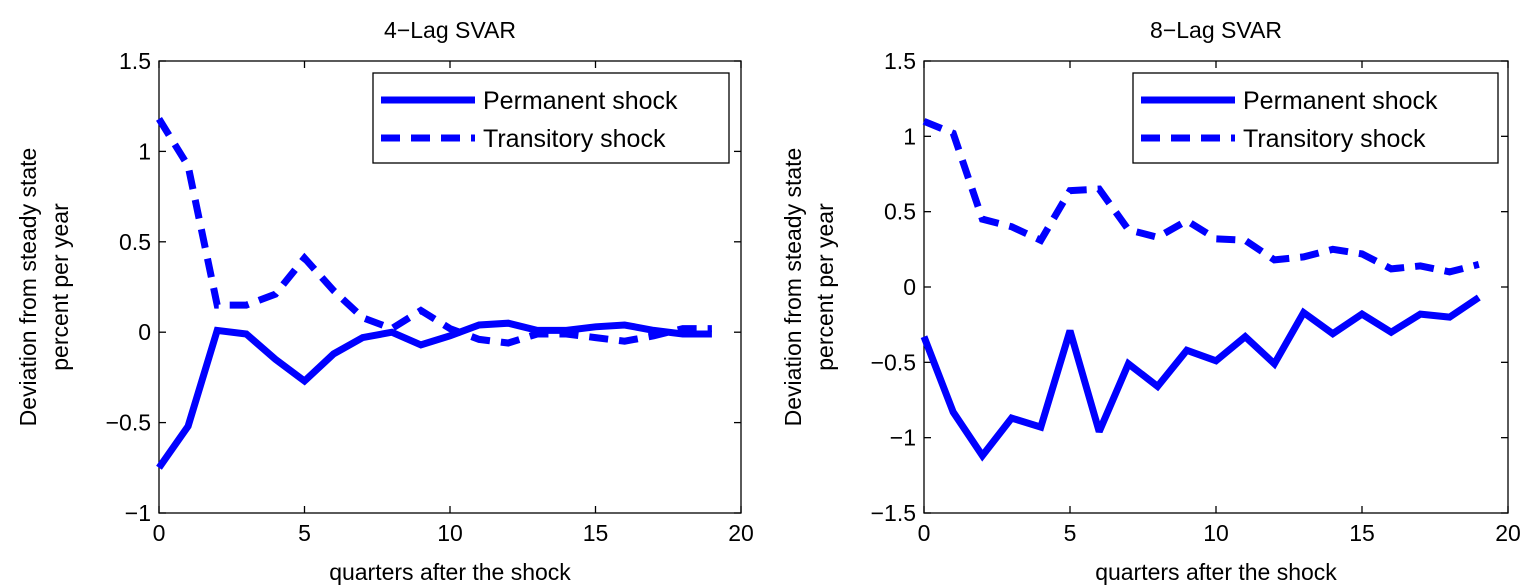 The height and width of the screenshot is (585, 1529). Describe the element at coordinates (450, 30) in the screenshot. I see `chart-title: 4−Lag SVAR` at that location.